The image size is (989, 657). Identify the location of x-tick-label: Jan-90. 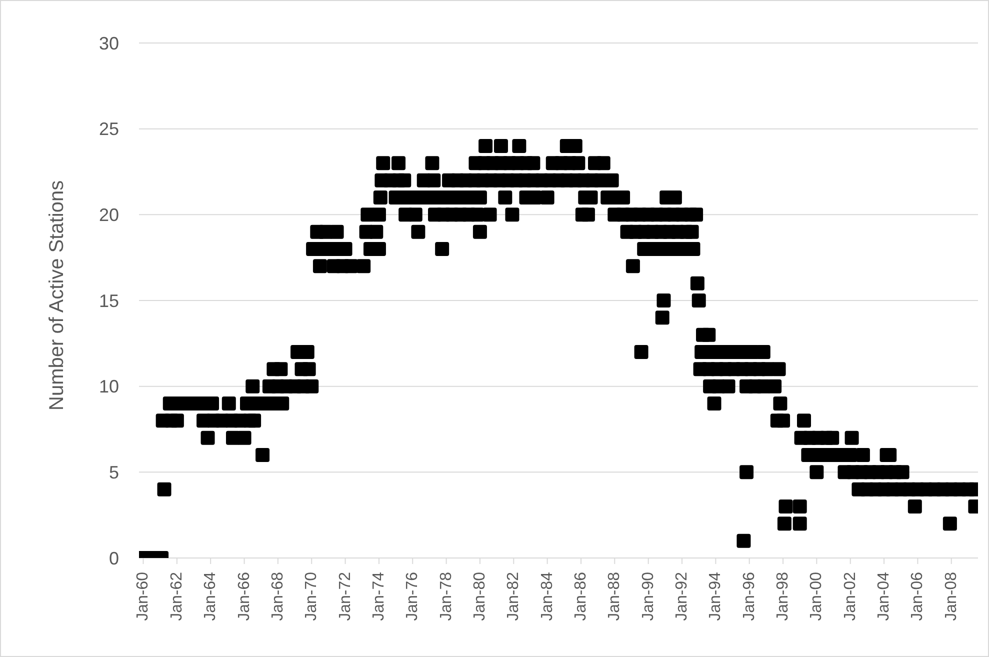
(648, 596).